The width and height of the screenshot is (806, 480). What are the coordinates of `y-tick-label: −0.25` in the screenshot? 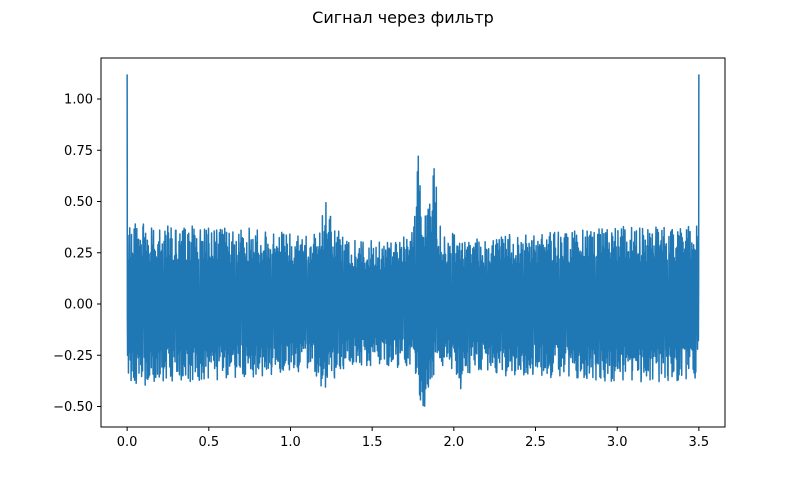 It's located at (73, 356).